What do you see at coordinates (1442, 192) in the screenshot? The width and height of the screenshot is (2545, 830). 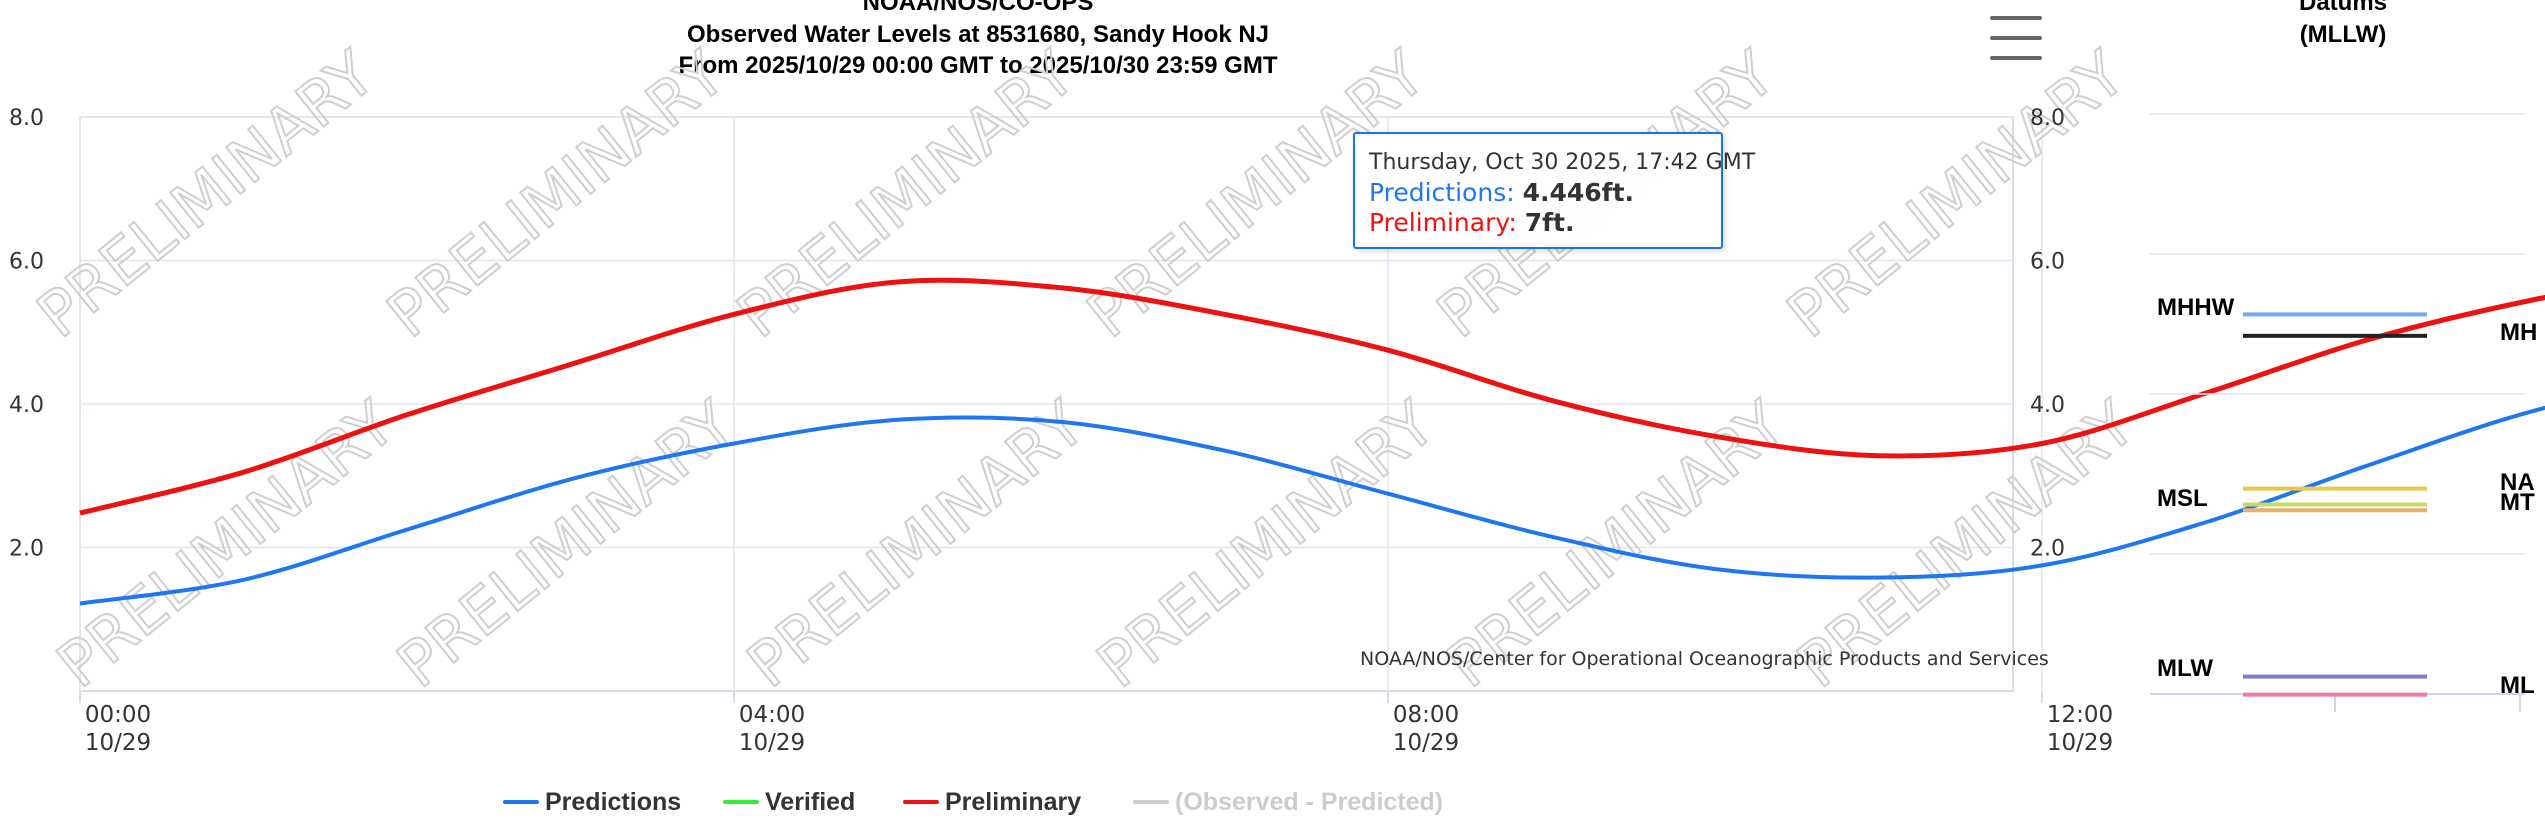 I see `tooltip-predictions-label: Predictions:` at bounding box center [1442, 192].